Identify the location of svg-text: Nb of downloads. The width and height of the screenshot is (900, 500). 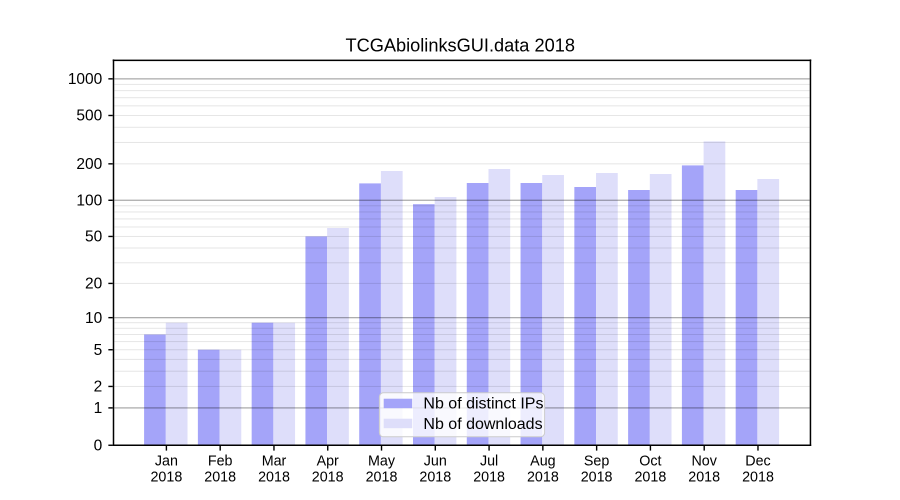
(482, 424).